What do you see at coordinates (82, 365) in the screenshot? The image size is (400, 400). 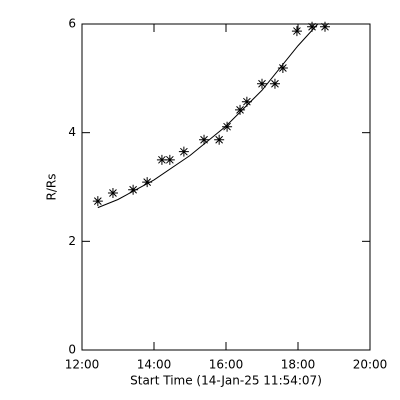 I see `x-tick-label: 12:00` at bounding box center [82, 365].